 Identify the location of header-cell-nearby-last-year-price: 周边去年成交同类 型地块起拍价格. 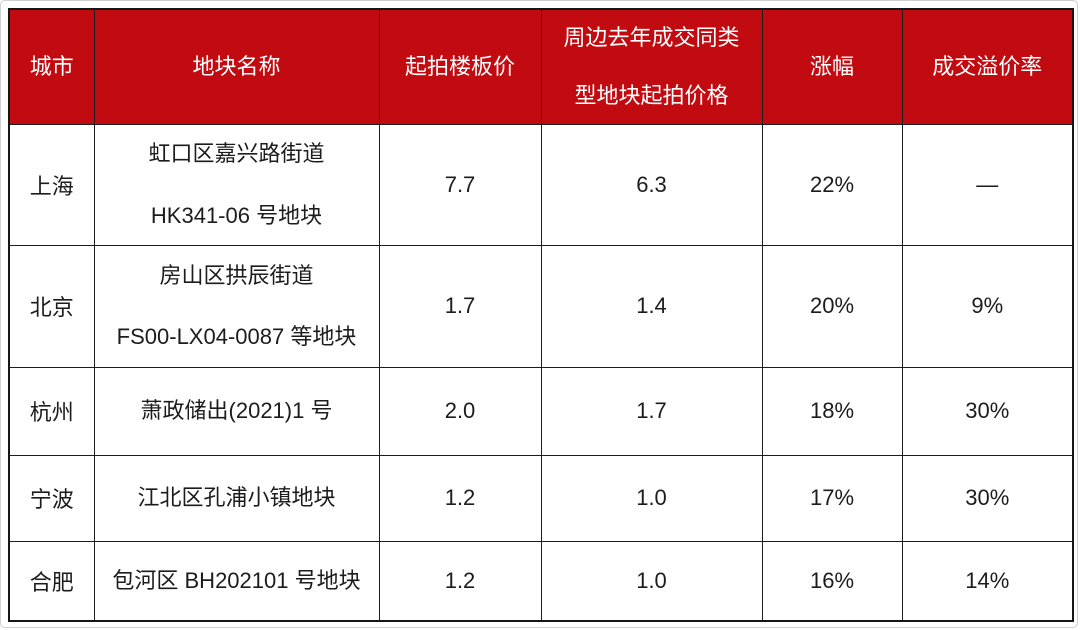
(651, 66).